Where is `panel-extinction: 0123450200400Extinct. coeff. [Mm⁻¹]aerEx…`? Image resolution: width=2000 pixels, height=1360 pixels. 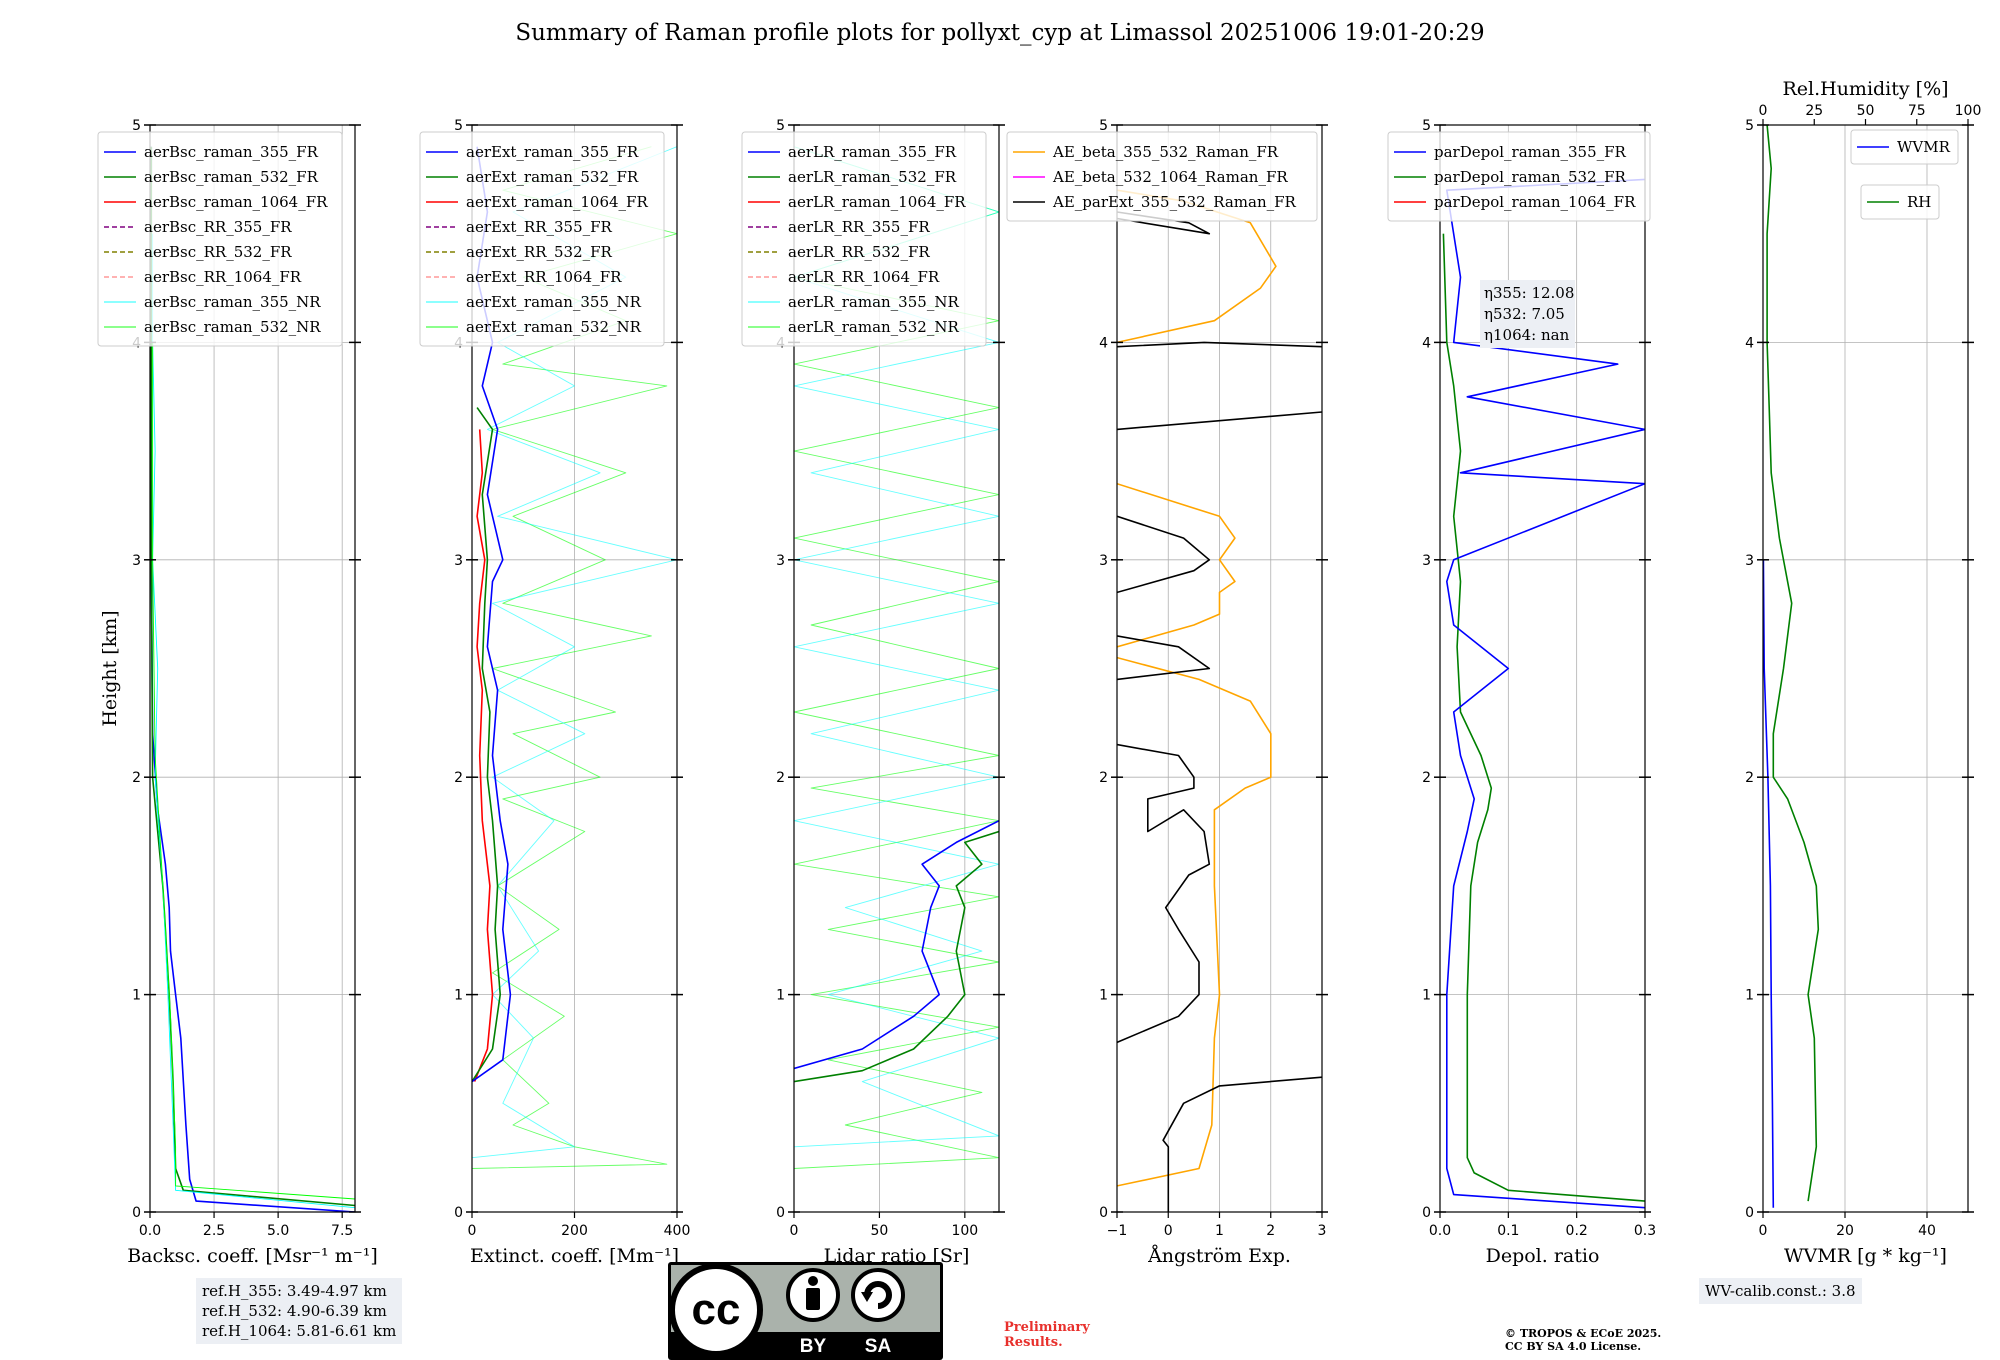 panel-extinction: 0123450200400Extinct. coeff. [Mm⁻¹]aerEx… is located at coordinates (554, 692).